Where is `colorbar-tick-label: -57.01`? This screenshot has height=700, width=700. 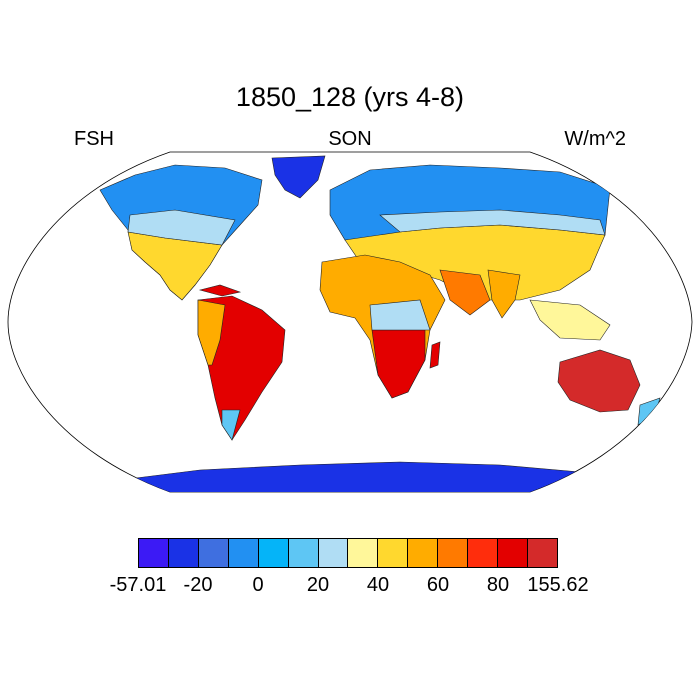
colorbar-tick-label: -57.01 is located at coordinates (138, 585).